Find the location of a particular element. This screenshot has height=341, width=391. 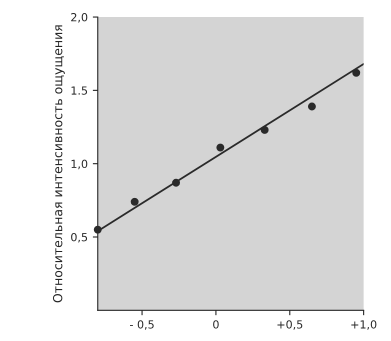

y-axis-title: Относительная интенсивность ощущения is located at coordinates (58, 163).